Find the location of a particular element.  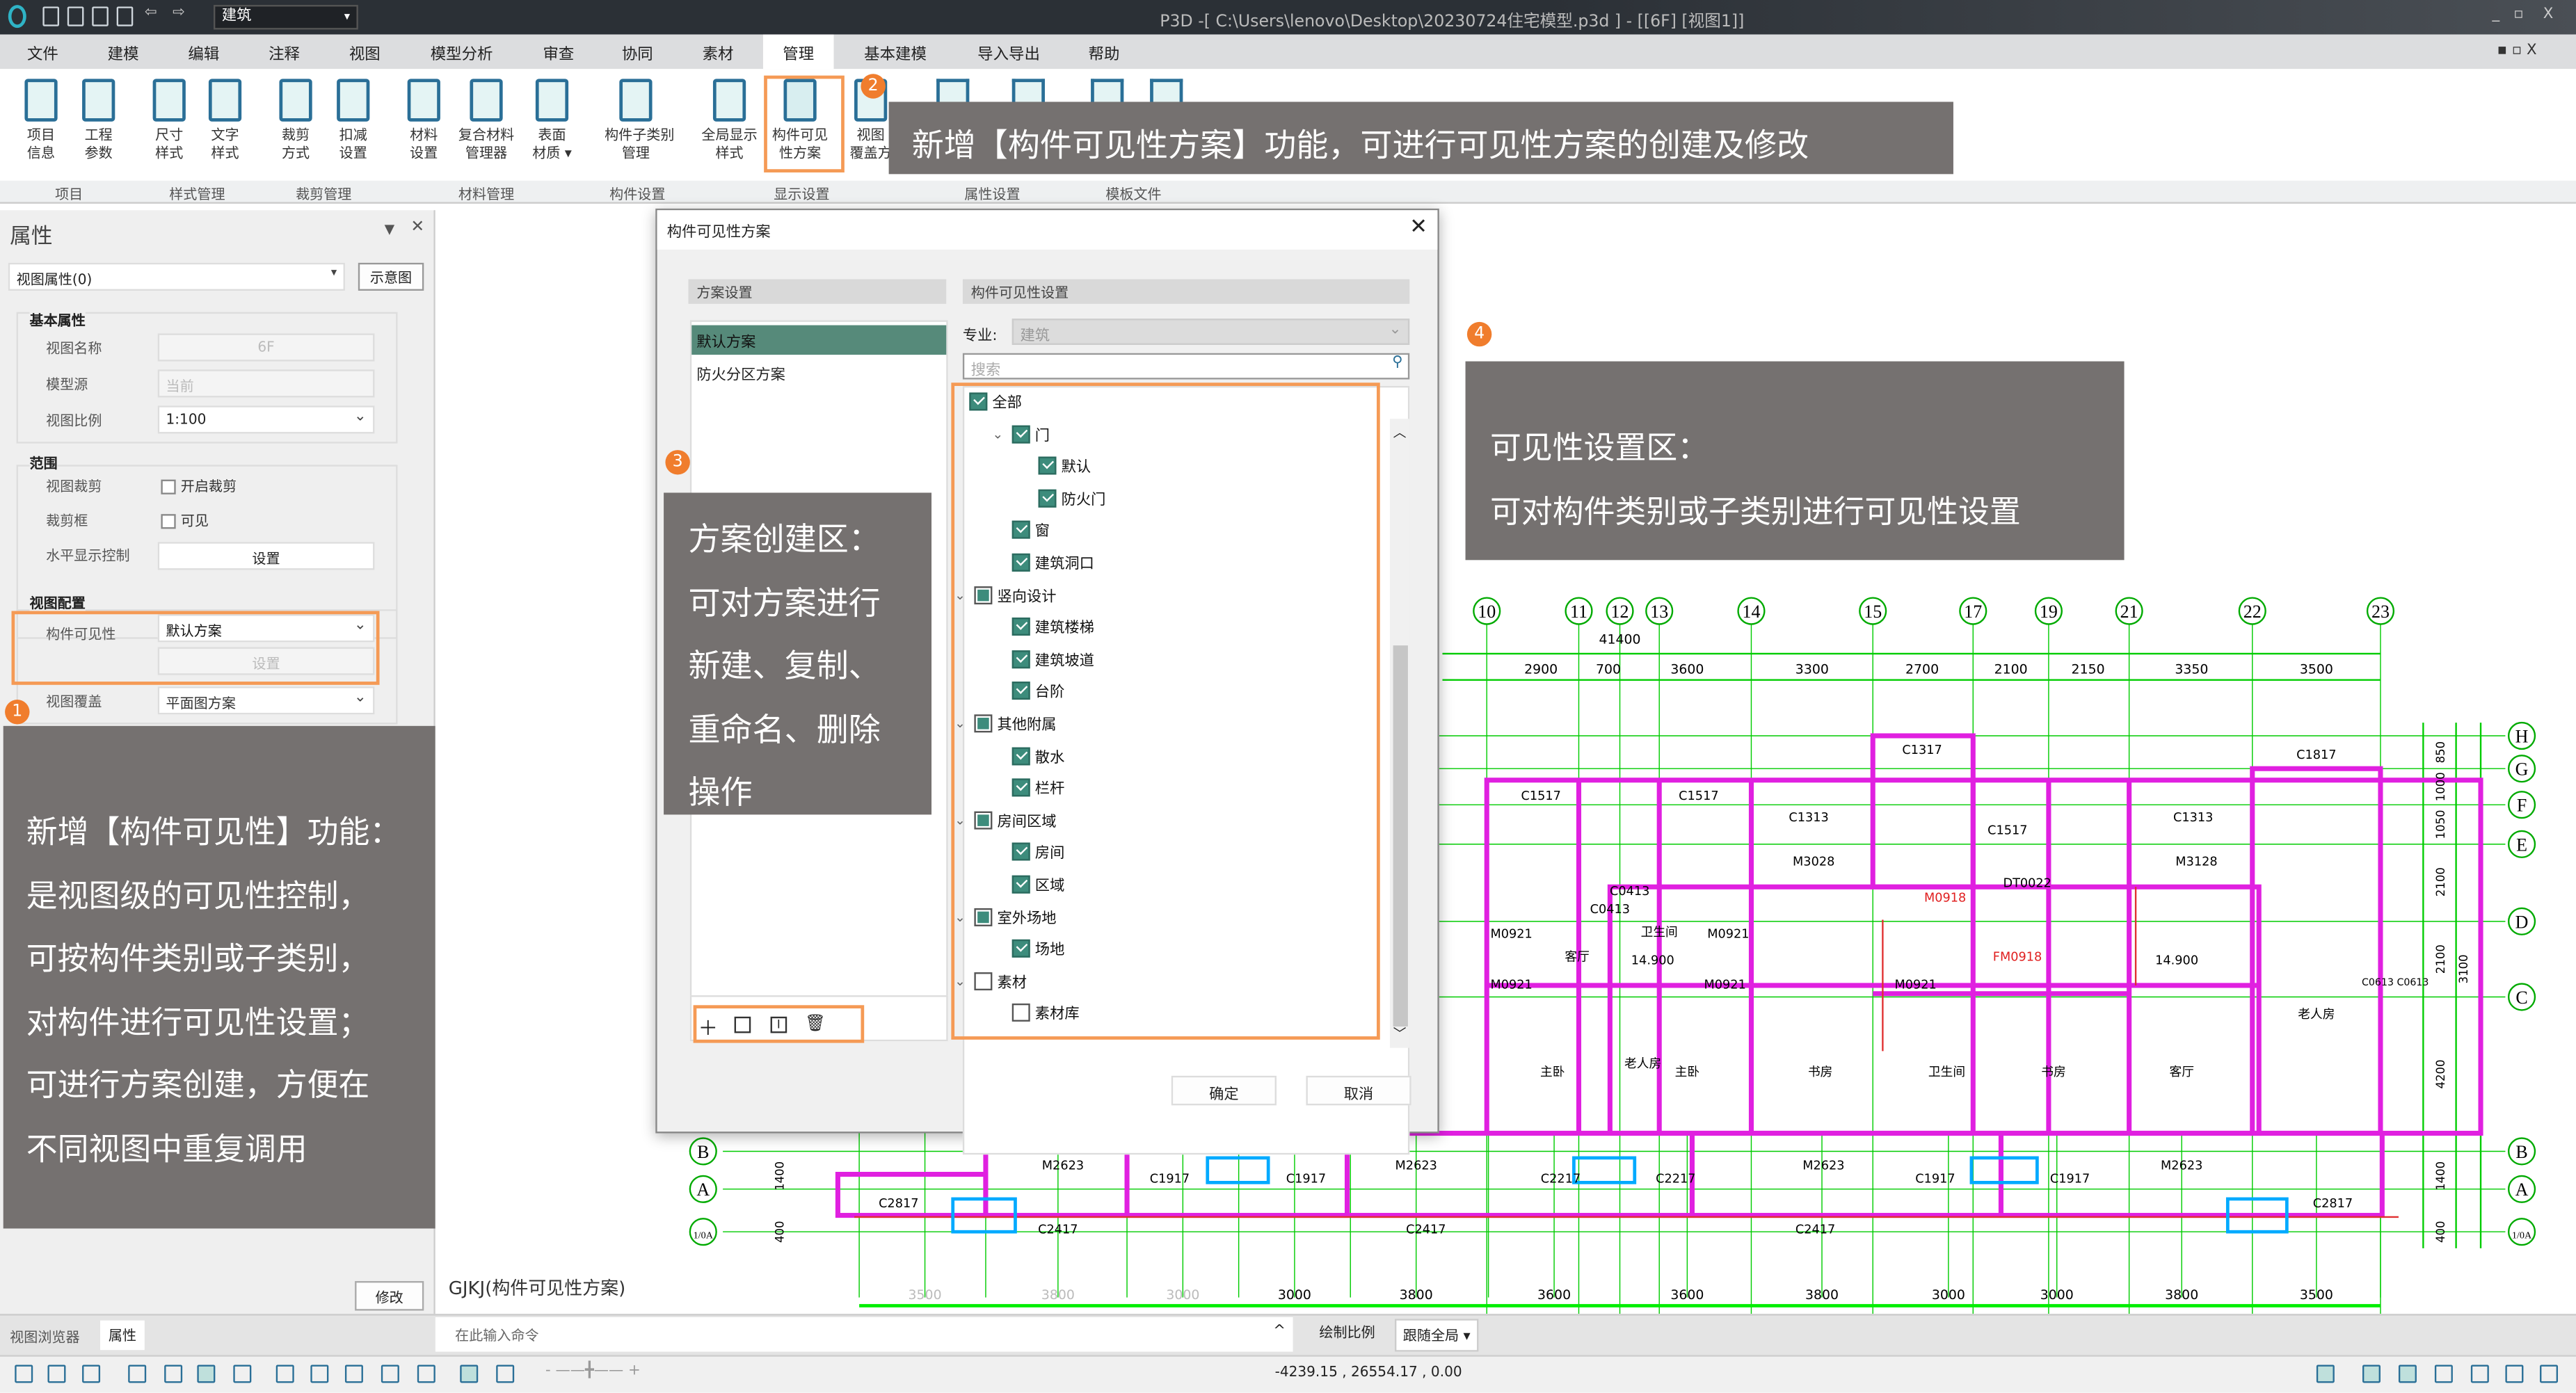

scale-select: 1:100 ⌄ is located at coordinates (266, 419).